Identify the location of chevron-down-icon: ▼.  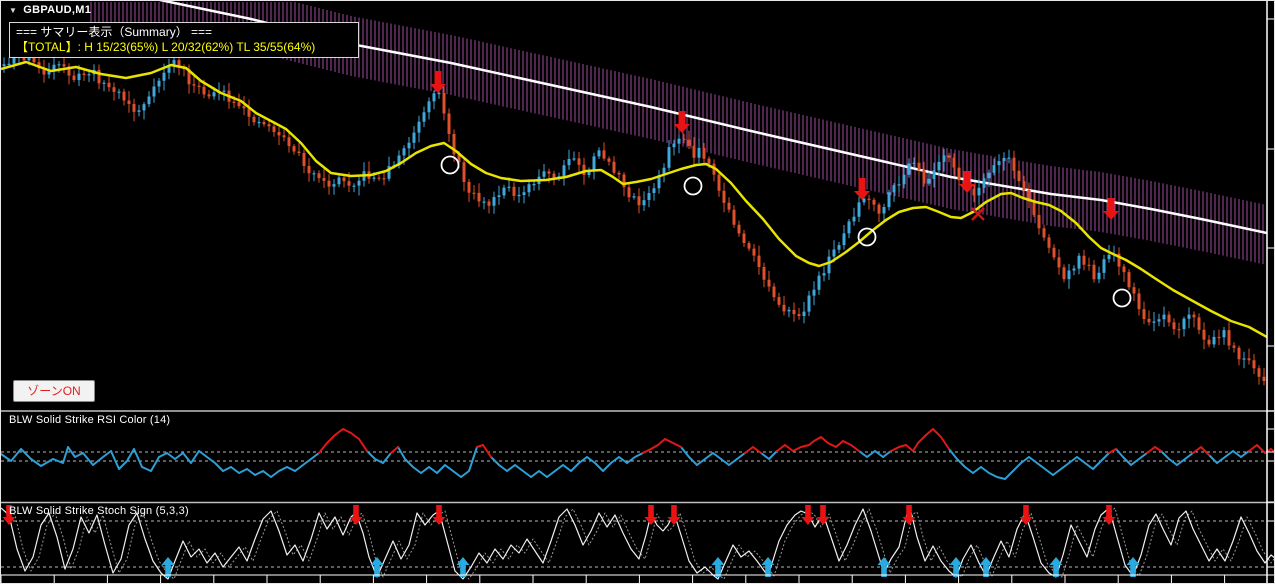
(13, 10).